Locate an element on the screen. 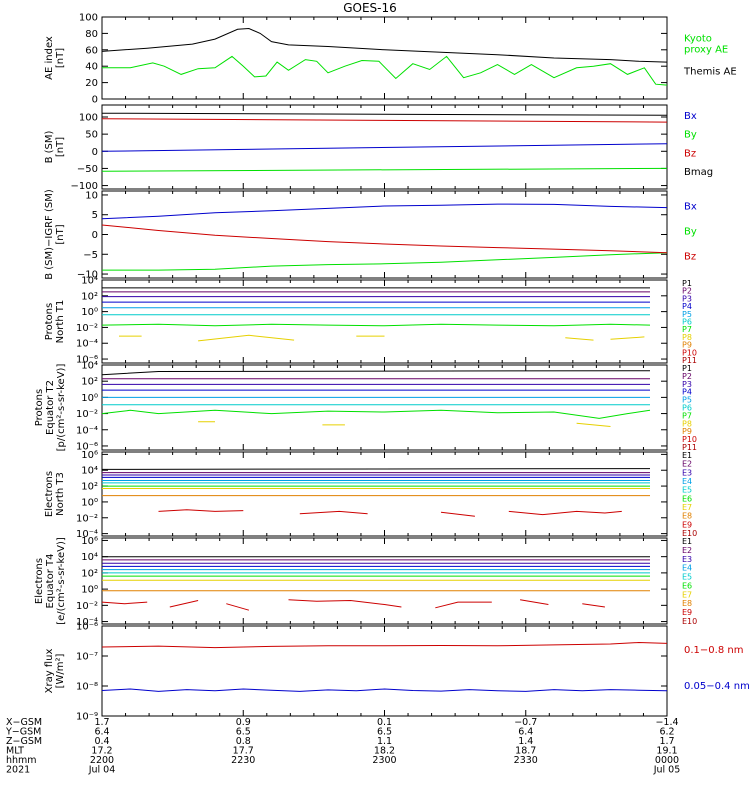  legend-entry: E2 is located at coordinates (687, 464).